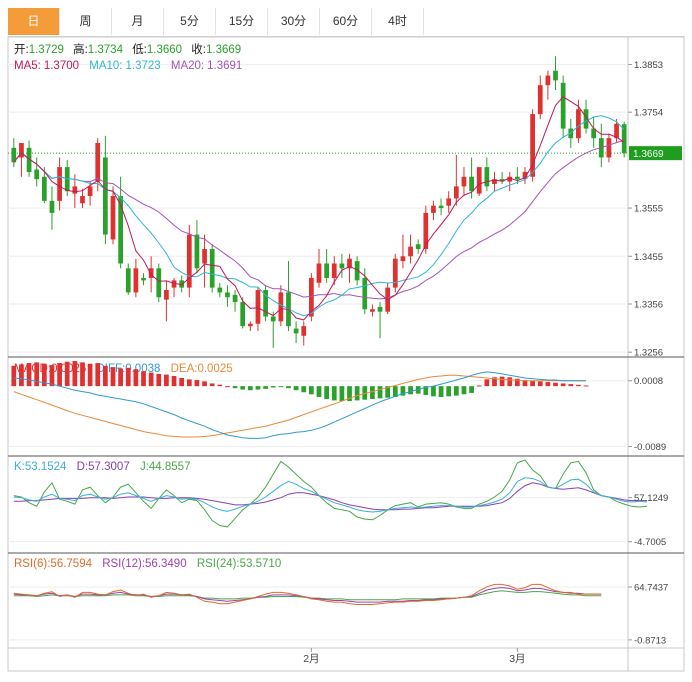  I want to click on tab-15min: 15分, so click(242, 21).